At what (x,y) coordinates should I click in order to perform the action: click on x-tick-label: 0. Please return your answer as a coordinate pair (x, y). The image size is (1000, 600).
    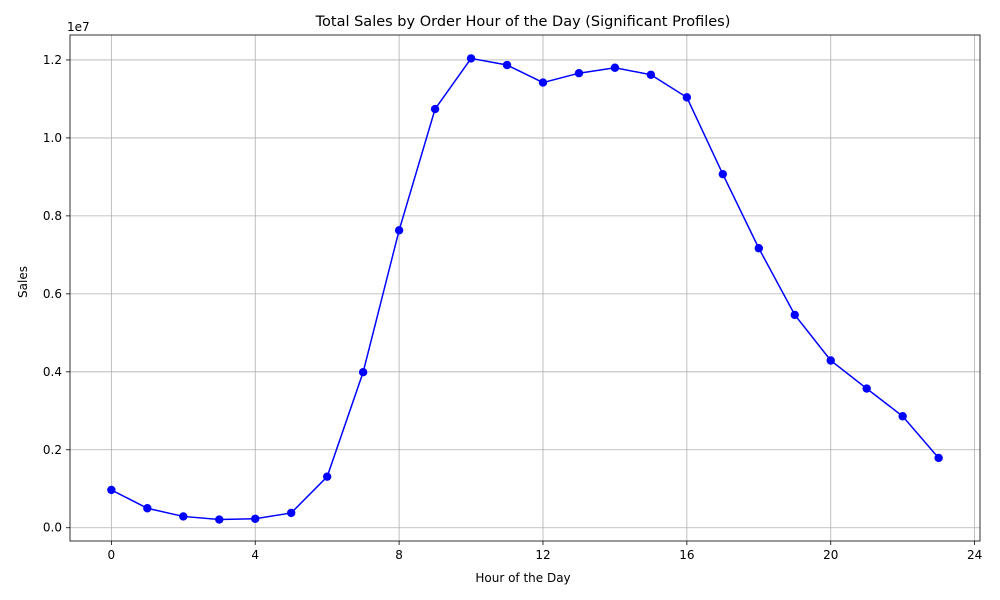
    Looking at the image, I should click on (112, 555).